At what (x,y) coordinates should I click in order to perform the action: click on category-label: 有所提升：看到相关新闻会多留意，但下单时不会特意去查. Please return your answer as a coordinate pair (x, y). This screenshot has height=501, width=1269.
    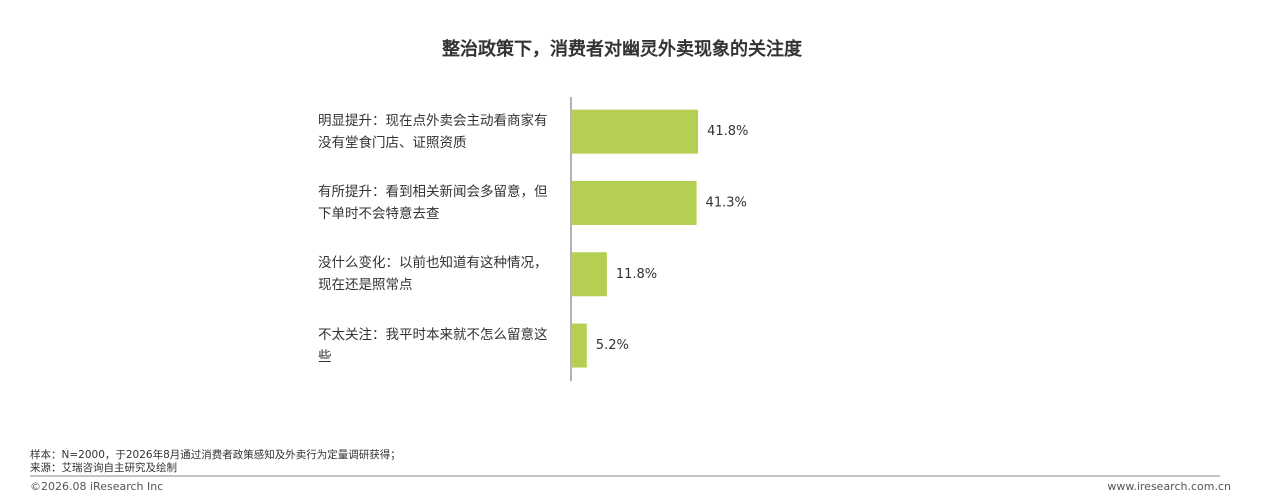
    Looking at the image, I should click on (433, 202).